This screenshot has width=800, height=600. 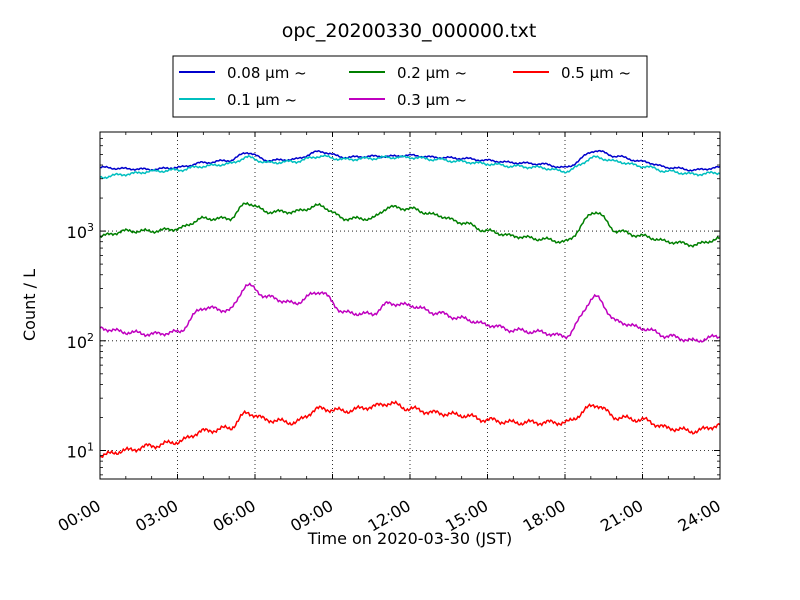 What do you see at coordinates (267, 73) in the screenshot?
I see `legend-label-0: 0.08 μm ~` at bounding box center [267, 73].